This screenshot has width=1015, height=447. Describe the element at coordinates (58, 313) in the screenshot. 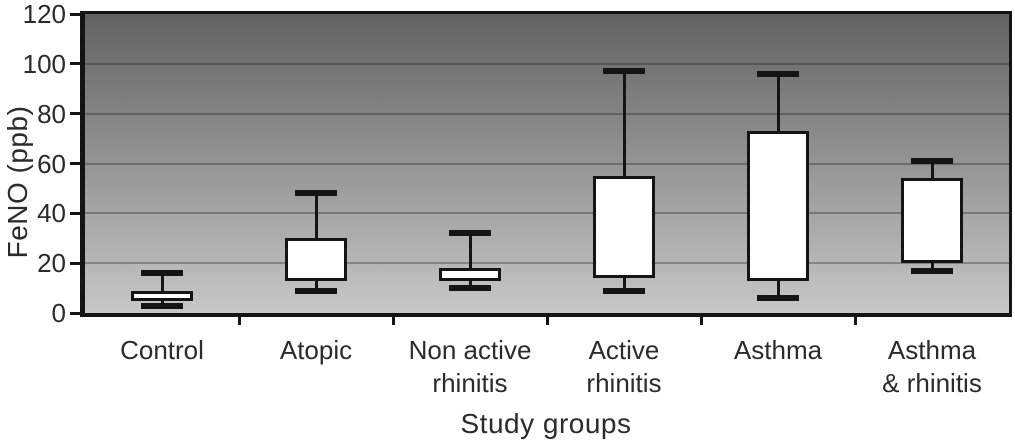

I see `y-tick-label: 0` at that location.